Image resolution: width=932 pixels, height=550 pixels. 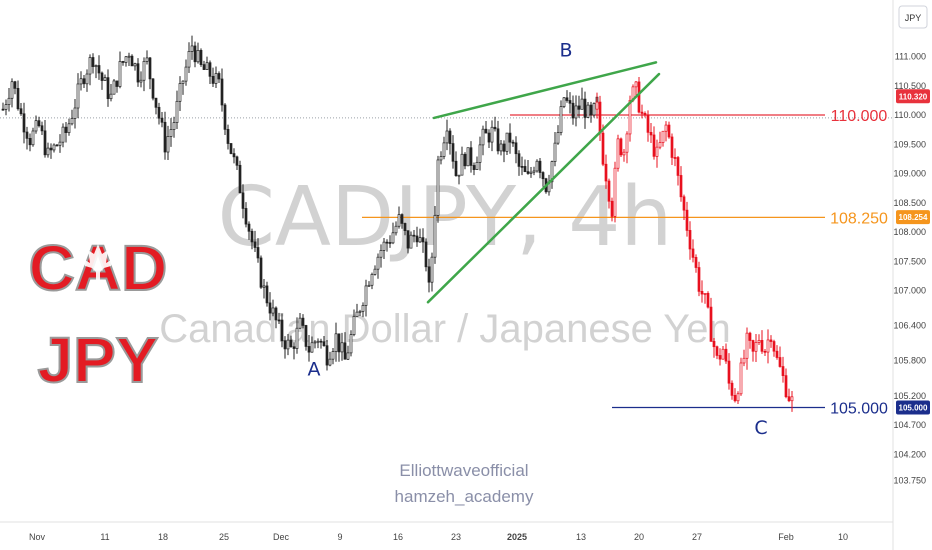 What do you see at coordinates (909, 425) in the screenshot?
I see `y-tick-label: 104.700` at bounding box center [909, 425].